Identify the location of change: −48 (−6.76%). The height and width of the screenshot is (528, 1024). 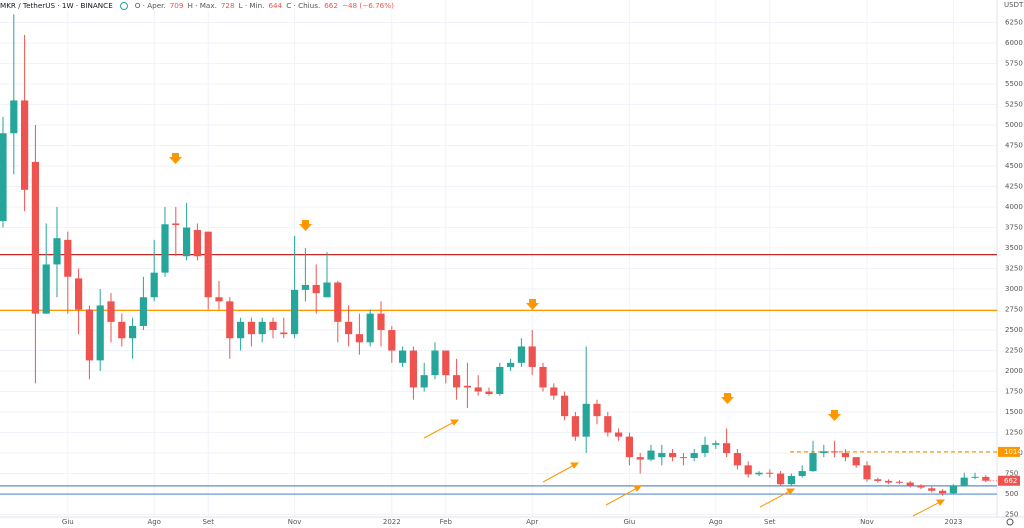
(367, 5).